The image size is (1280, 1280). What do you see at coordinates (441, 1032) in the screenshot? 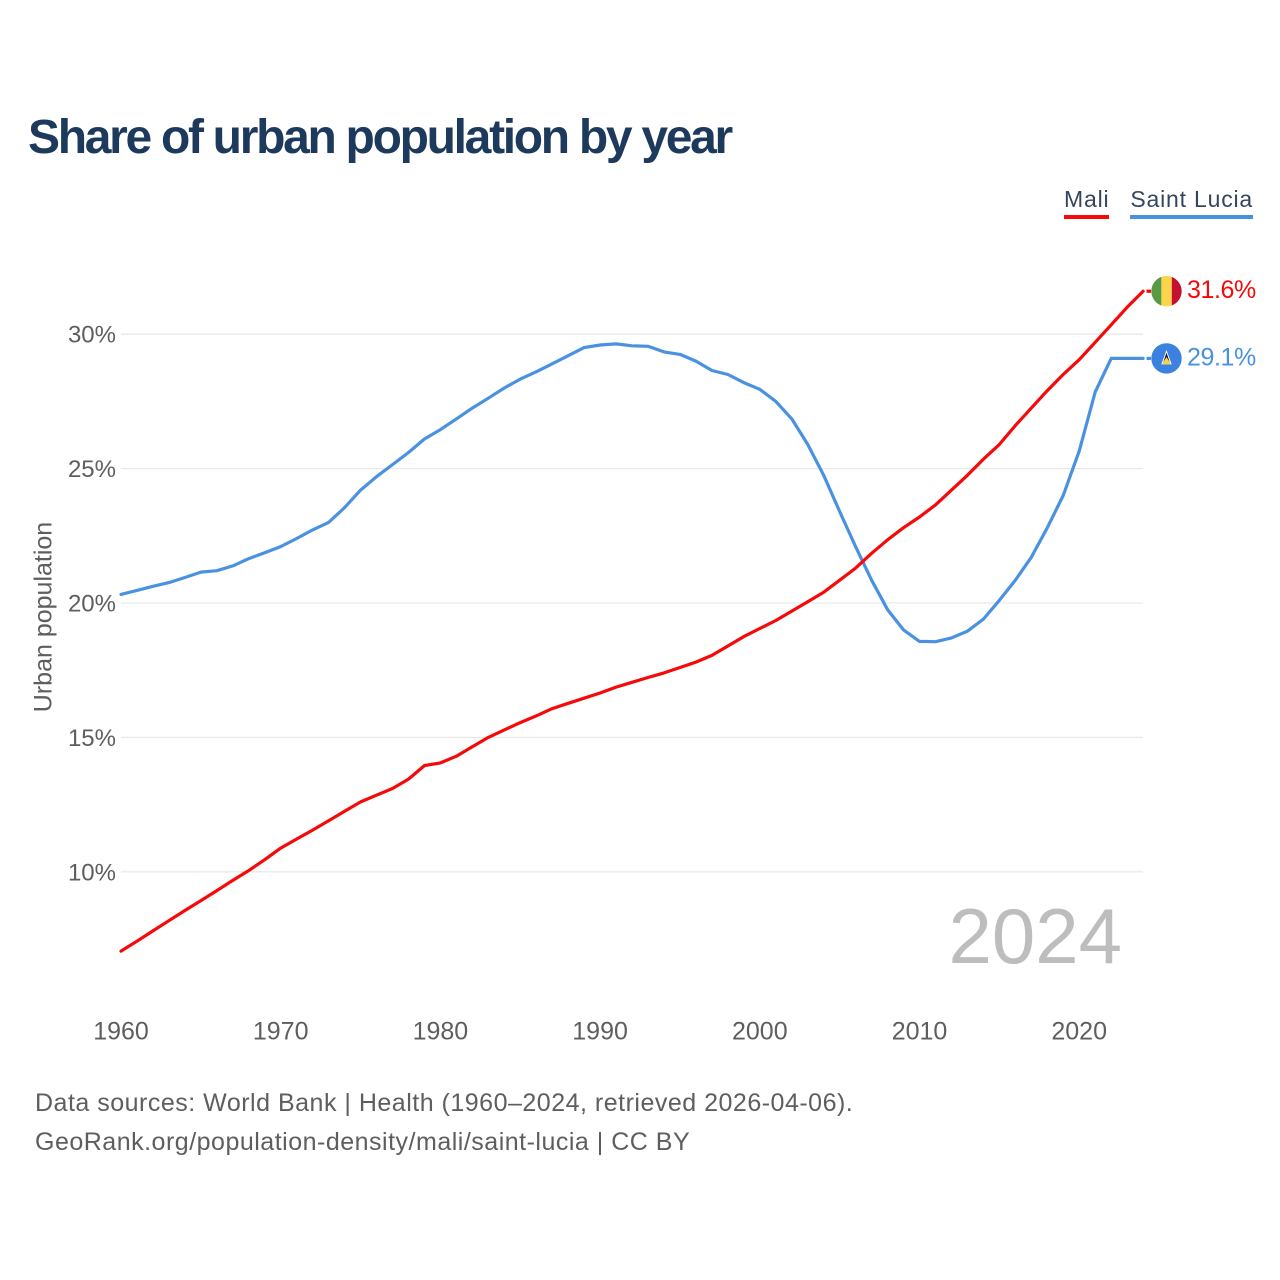
I see `svg-text: 1980` at bounding box center [441, 1032].